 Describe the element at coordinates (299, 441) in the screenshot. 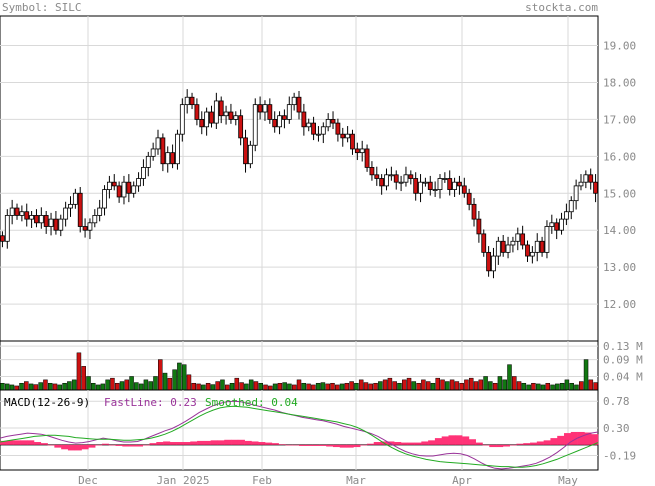

I see `macd-histogram` at that location.